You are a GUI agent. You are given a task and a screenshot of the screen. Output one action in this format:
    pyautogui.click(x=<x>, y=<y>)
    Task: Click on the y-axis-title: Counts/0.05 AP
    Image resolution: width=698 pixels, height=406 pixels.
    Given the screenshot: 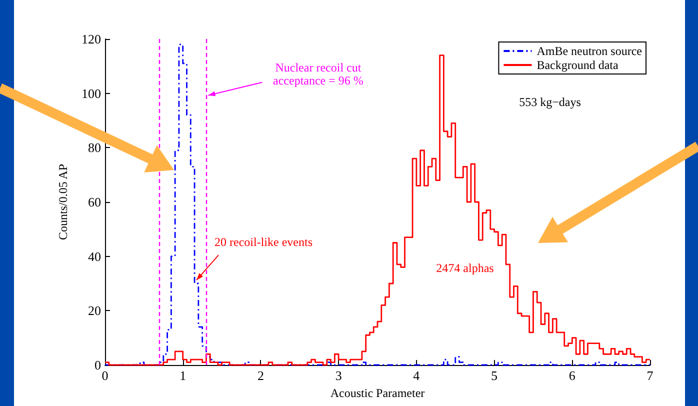 What is the action you would take?
    pyautogui.click(x=63, y=202)
    